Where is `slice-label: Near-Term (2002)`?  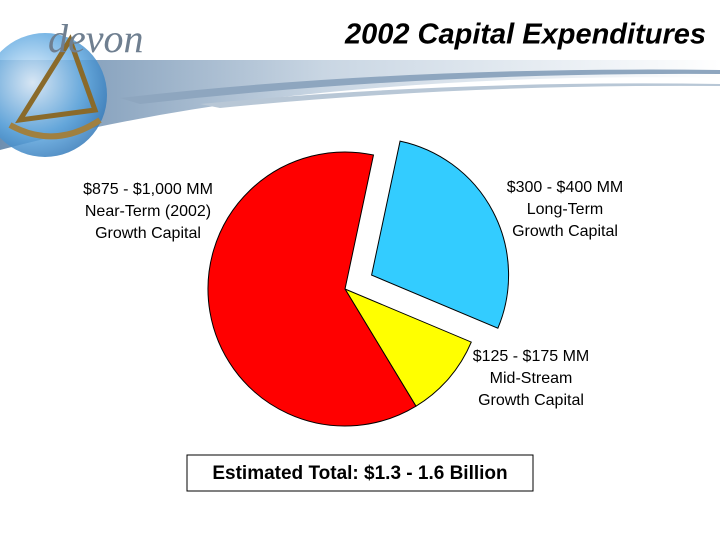
slice-label: Near-Term (2002) is located at coordinates (148, 211).